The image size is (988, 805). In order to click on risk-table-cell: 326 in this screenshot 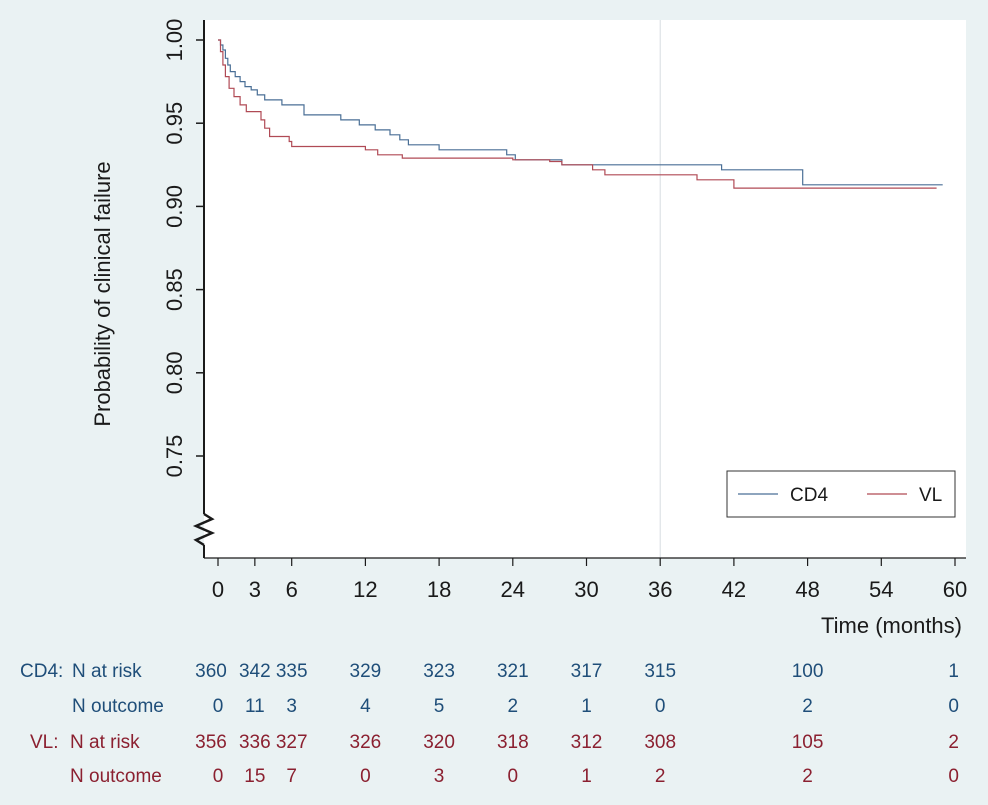, I will do `click(366, 742)`.